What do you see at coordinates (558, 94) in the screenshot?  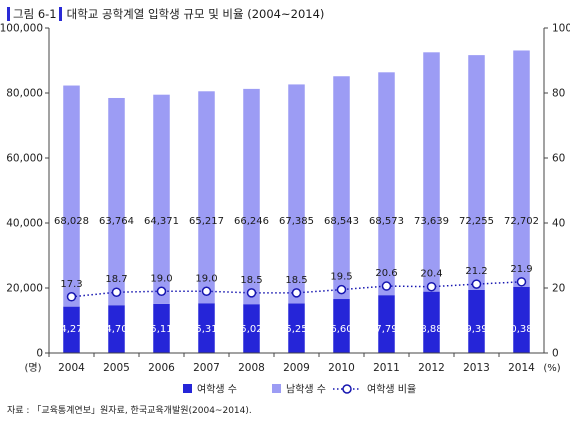 I see `right-tick-label: 80` at bounding box center [558, 94].